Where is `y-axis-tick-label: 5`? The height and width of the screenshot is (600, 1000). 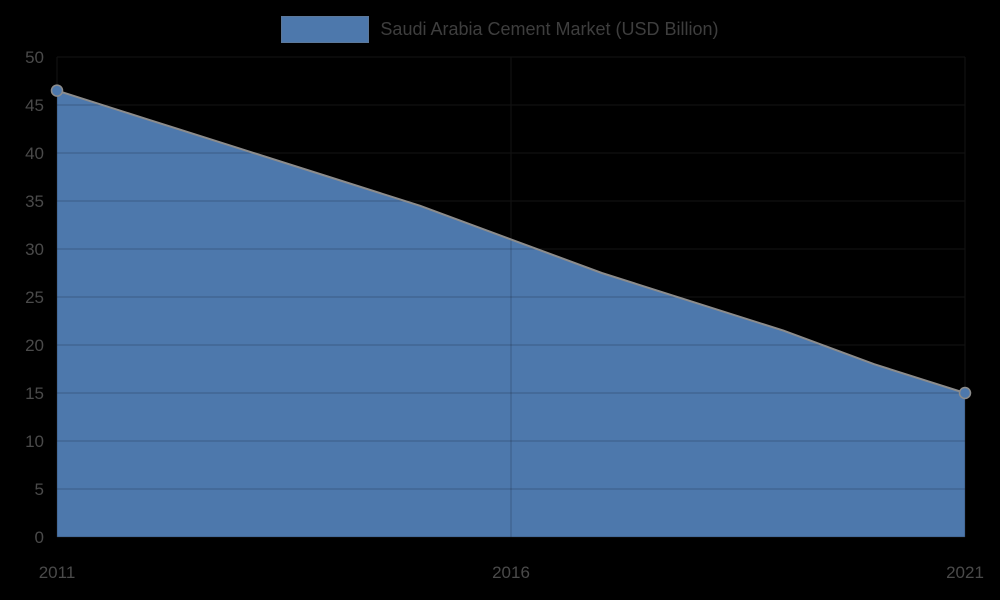
y-axis-tick-label: 5 is located at coordinates (39, 489).